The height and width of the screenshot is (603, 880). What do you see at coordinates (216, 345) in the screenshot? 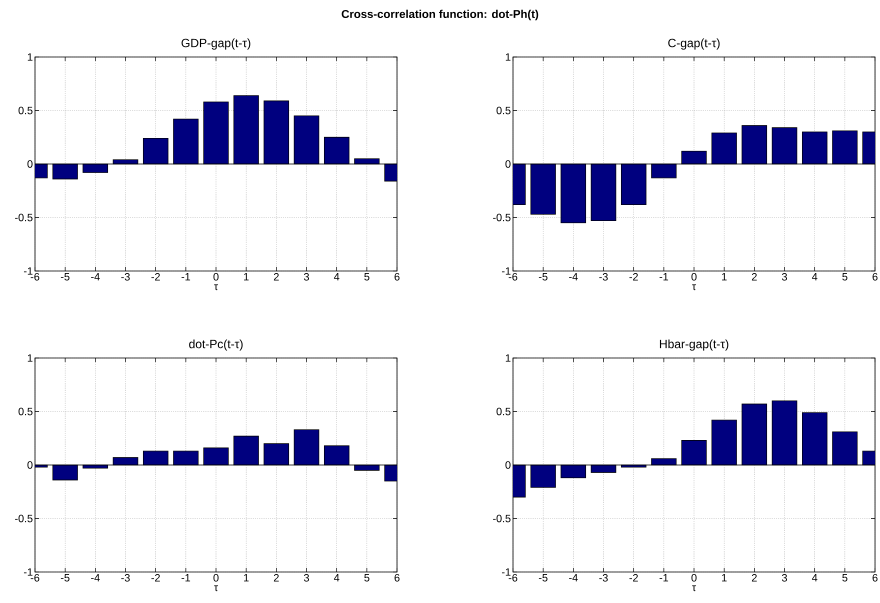
I see `chart-title: dot-Pc(t-τ)` at bounding box center [216, 345].